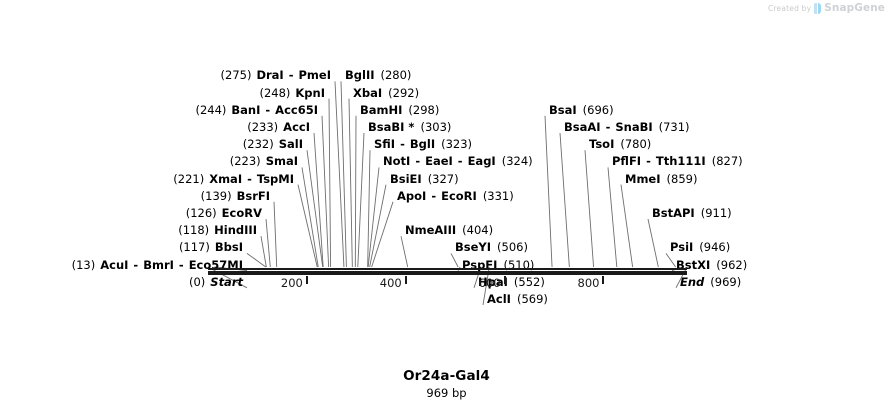 This screenshot has height=408, width=893. Describe the element at coordinates (360, 75) in the screenshot. I see `enzyme-name-group: BglII` at that location.